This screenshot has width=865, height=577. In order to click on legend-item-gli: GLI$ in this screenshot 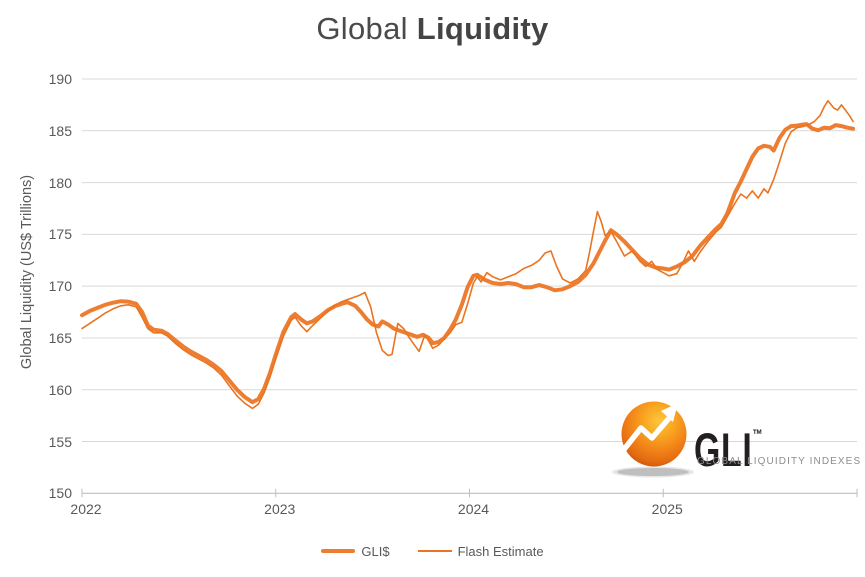, I will do `click(355, 551)`.